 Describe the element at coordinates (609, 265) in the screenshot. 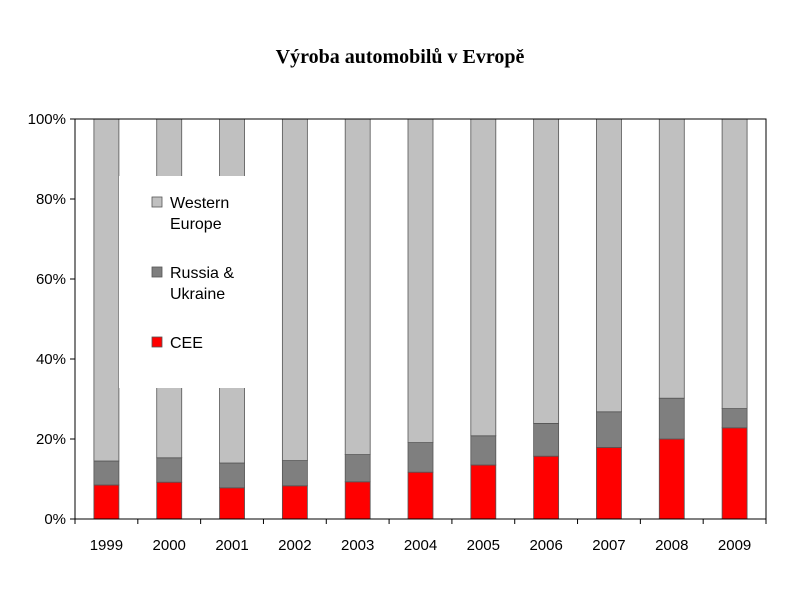

I see `bar-western-europe-2007` at that location.